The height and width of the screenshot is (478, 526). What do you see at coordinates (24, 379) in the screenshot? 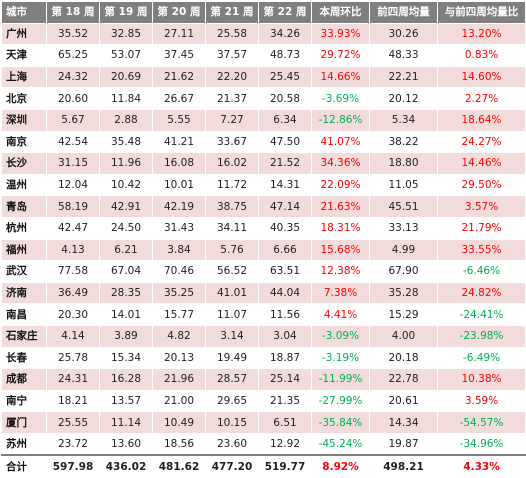
I see `city-cell: 成都` at bounding box center [24, 379].